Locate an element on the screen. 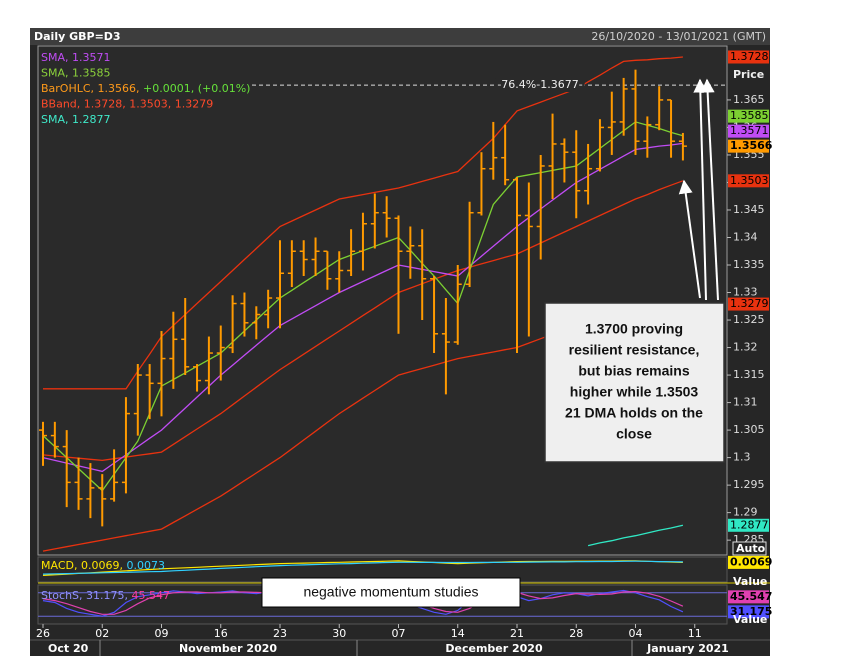 The image size is (867, 668). legend-part: BBand, 1.3728, 1.3503, 1.3279 is located at coordinates (127, 104).